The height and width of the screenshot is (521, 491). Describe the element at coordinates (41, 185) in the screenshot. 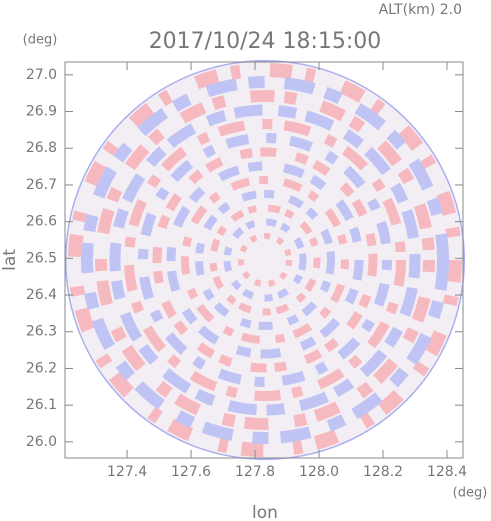

I see `y-tick-label: 26.7` at that location.